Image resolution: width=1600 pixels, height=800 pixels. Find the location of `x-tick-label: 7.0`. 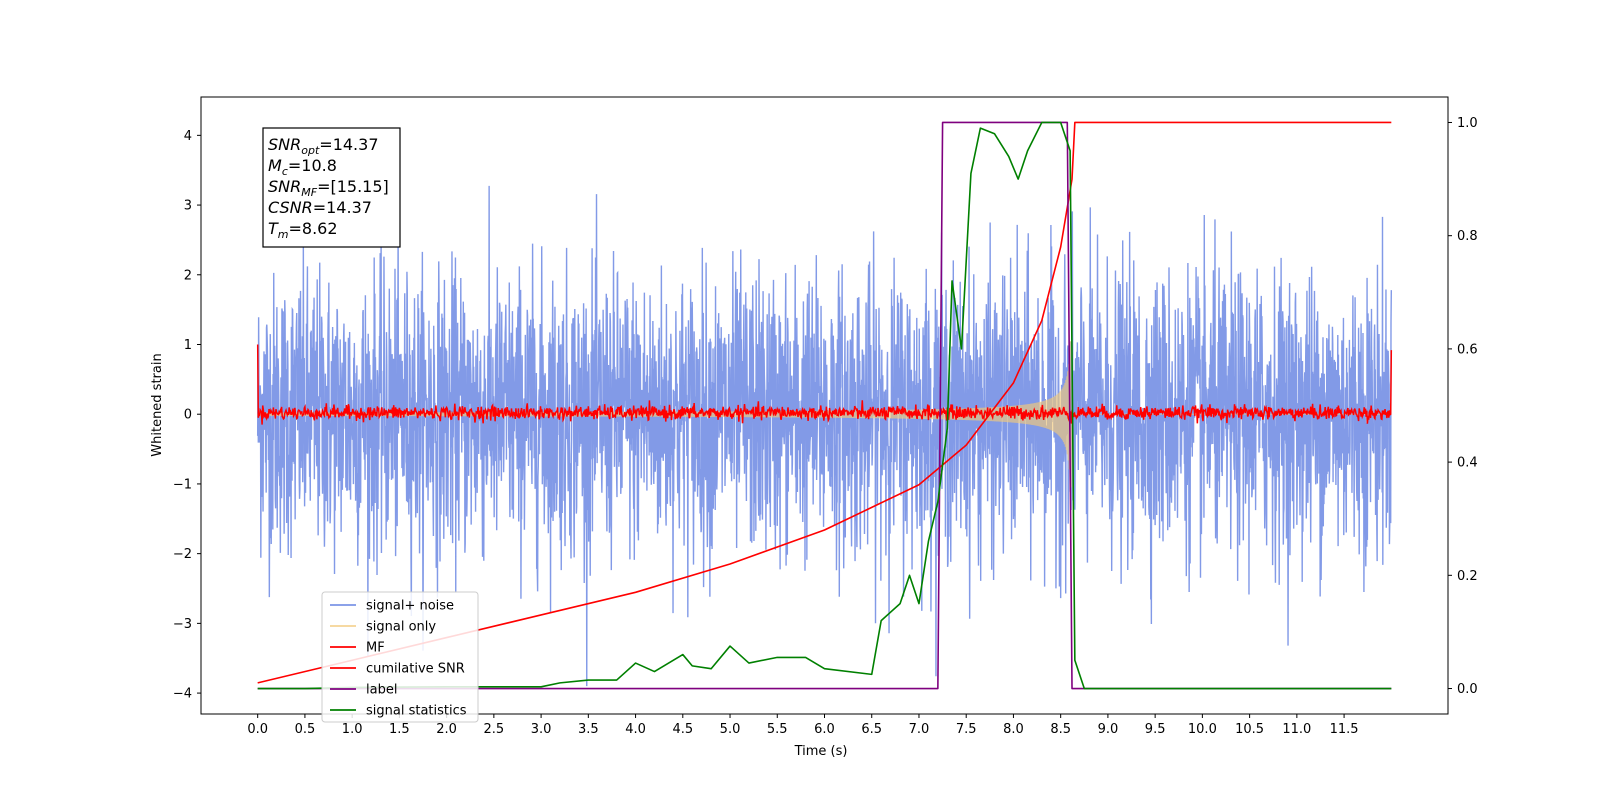

x-tick-label: 7.0 is located at coordinates (919, 729).